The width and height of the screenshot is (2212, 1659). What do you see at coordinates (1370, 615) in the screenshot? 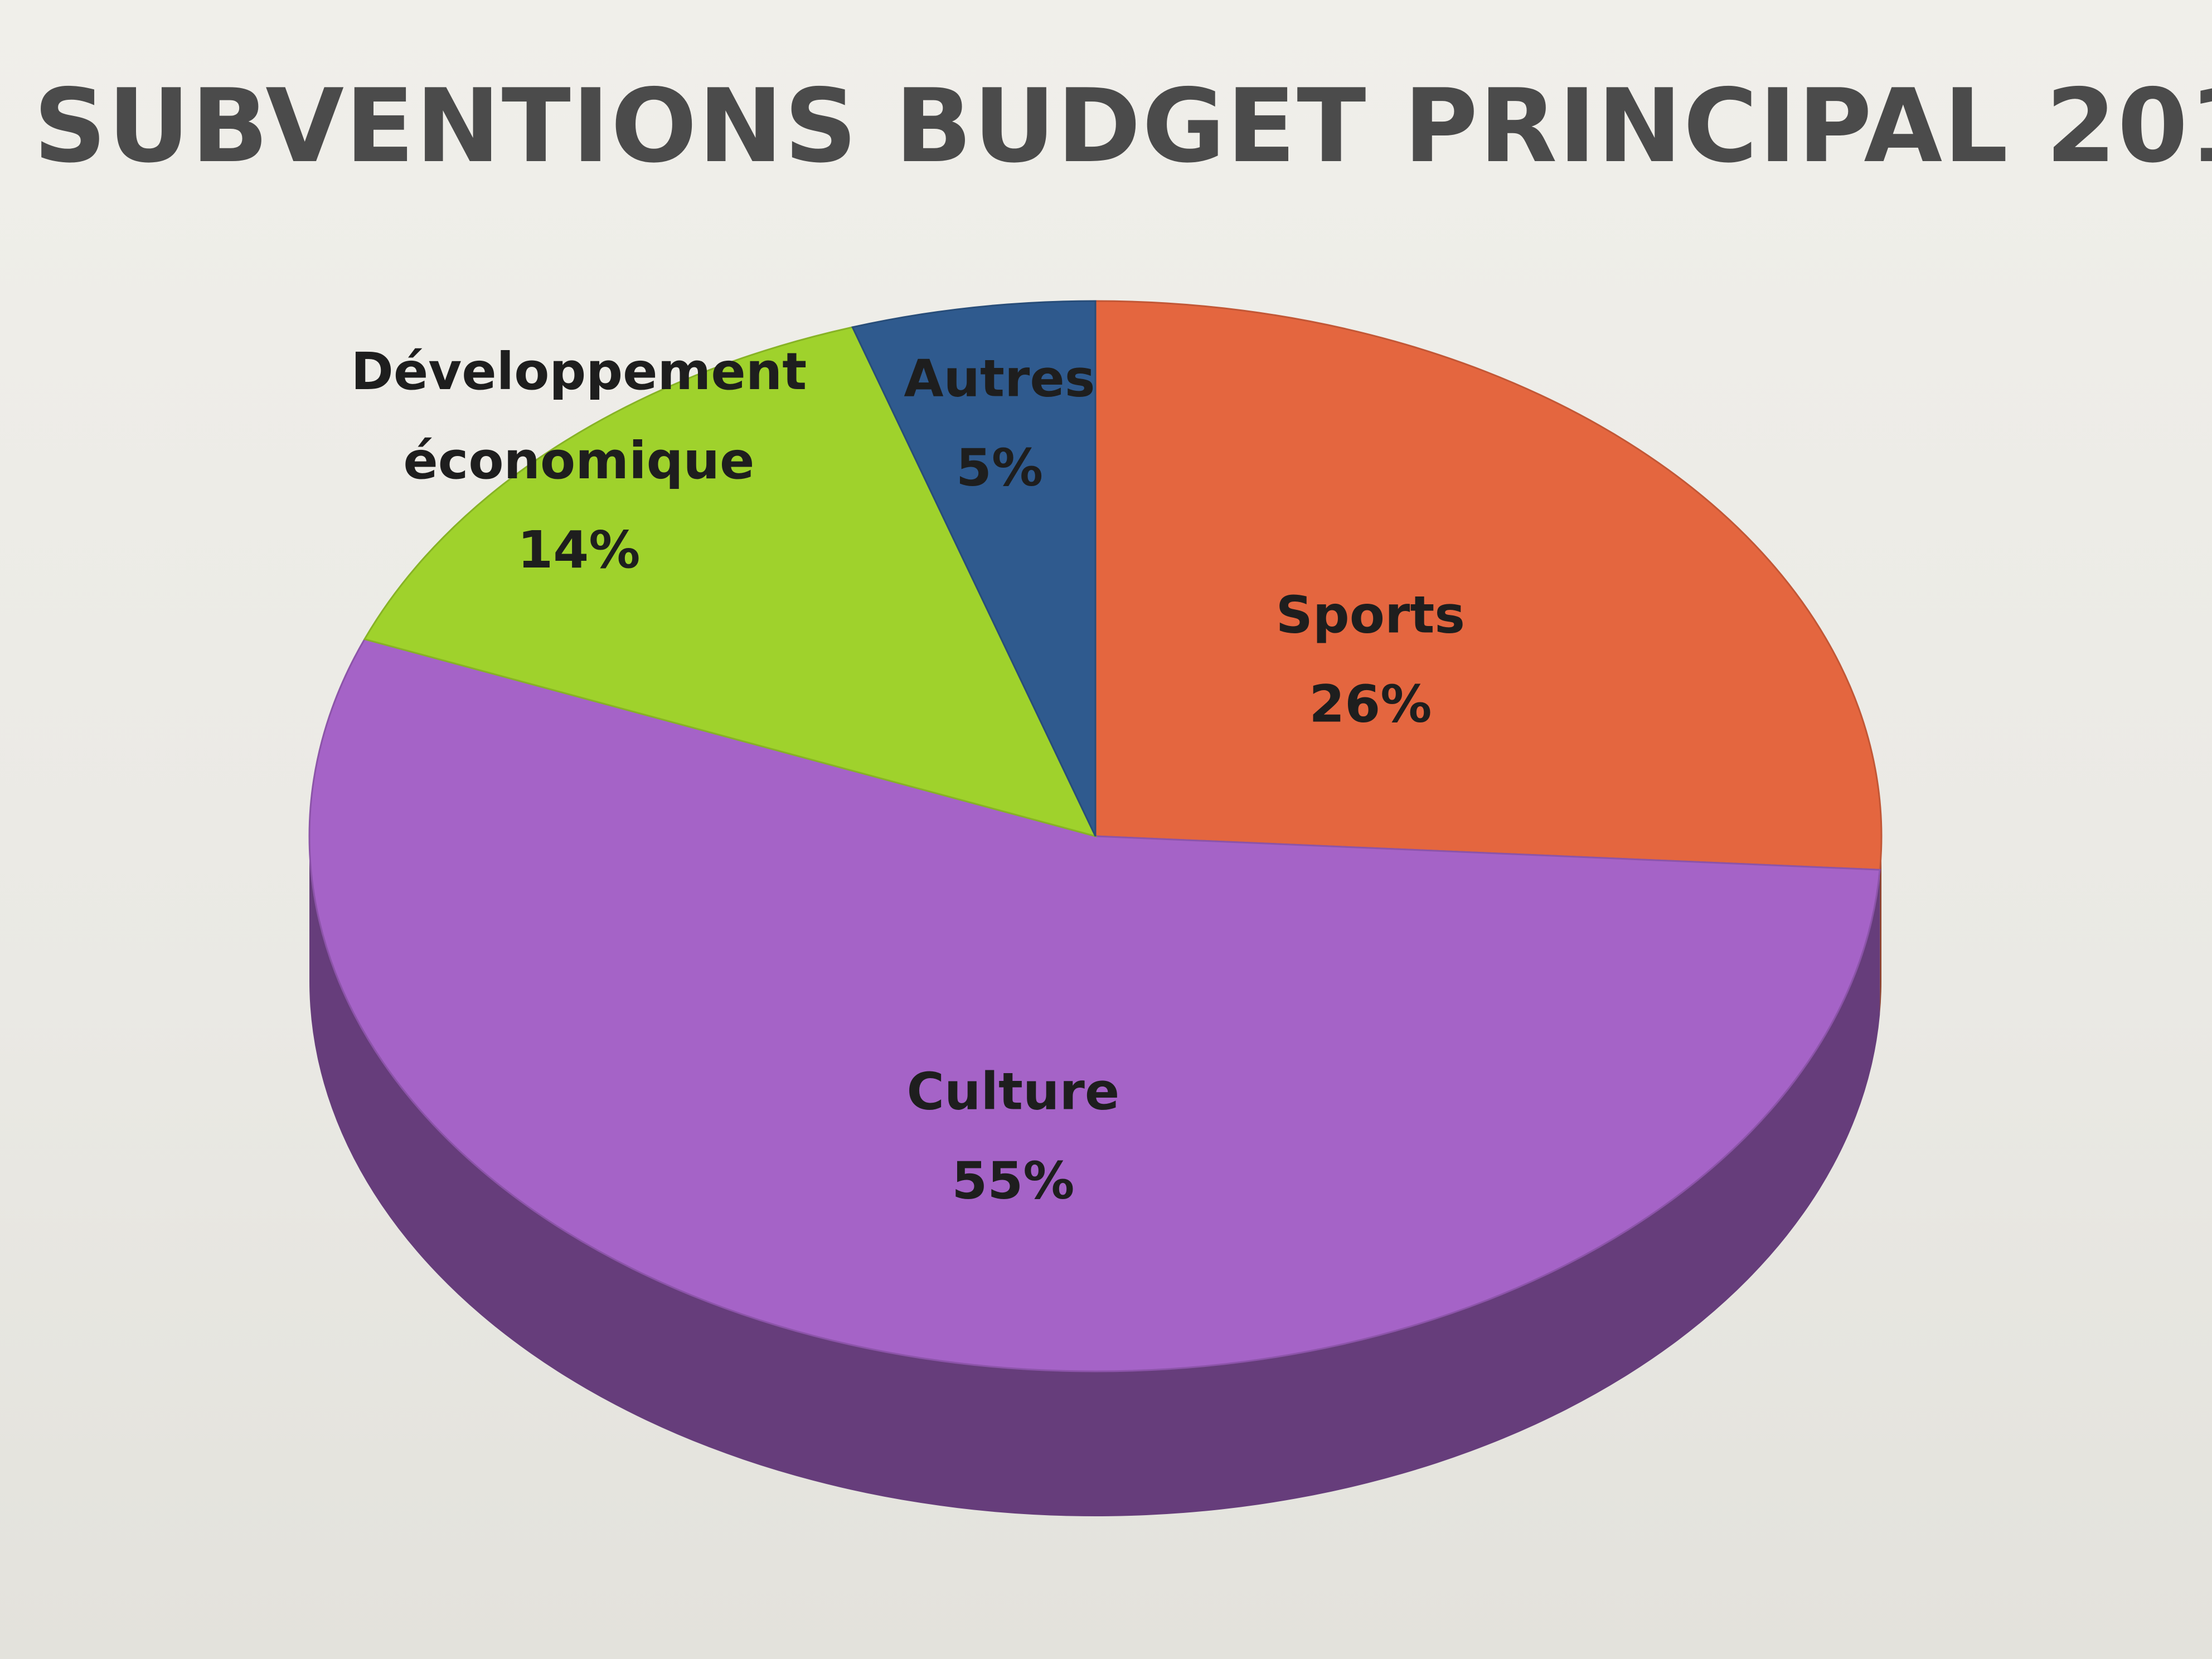
I see `pie-category-sports: Sports` at bounding box center [1370, 615].